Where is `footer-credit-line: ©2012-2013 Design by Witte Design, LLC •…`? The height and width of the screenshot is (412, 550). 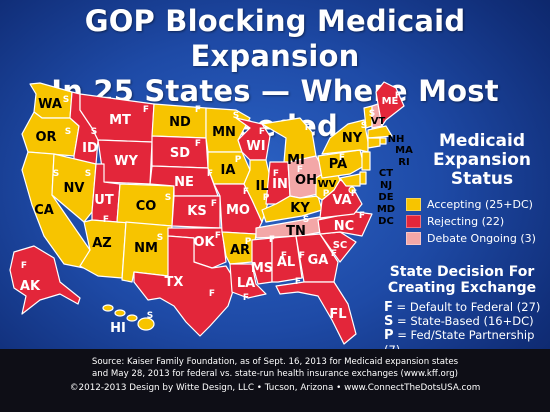 footer-credit-line: ©2012-2013 Design by Witte Design, LLC •… is located at coordinates (275, 388).